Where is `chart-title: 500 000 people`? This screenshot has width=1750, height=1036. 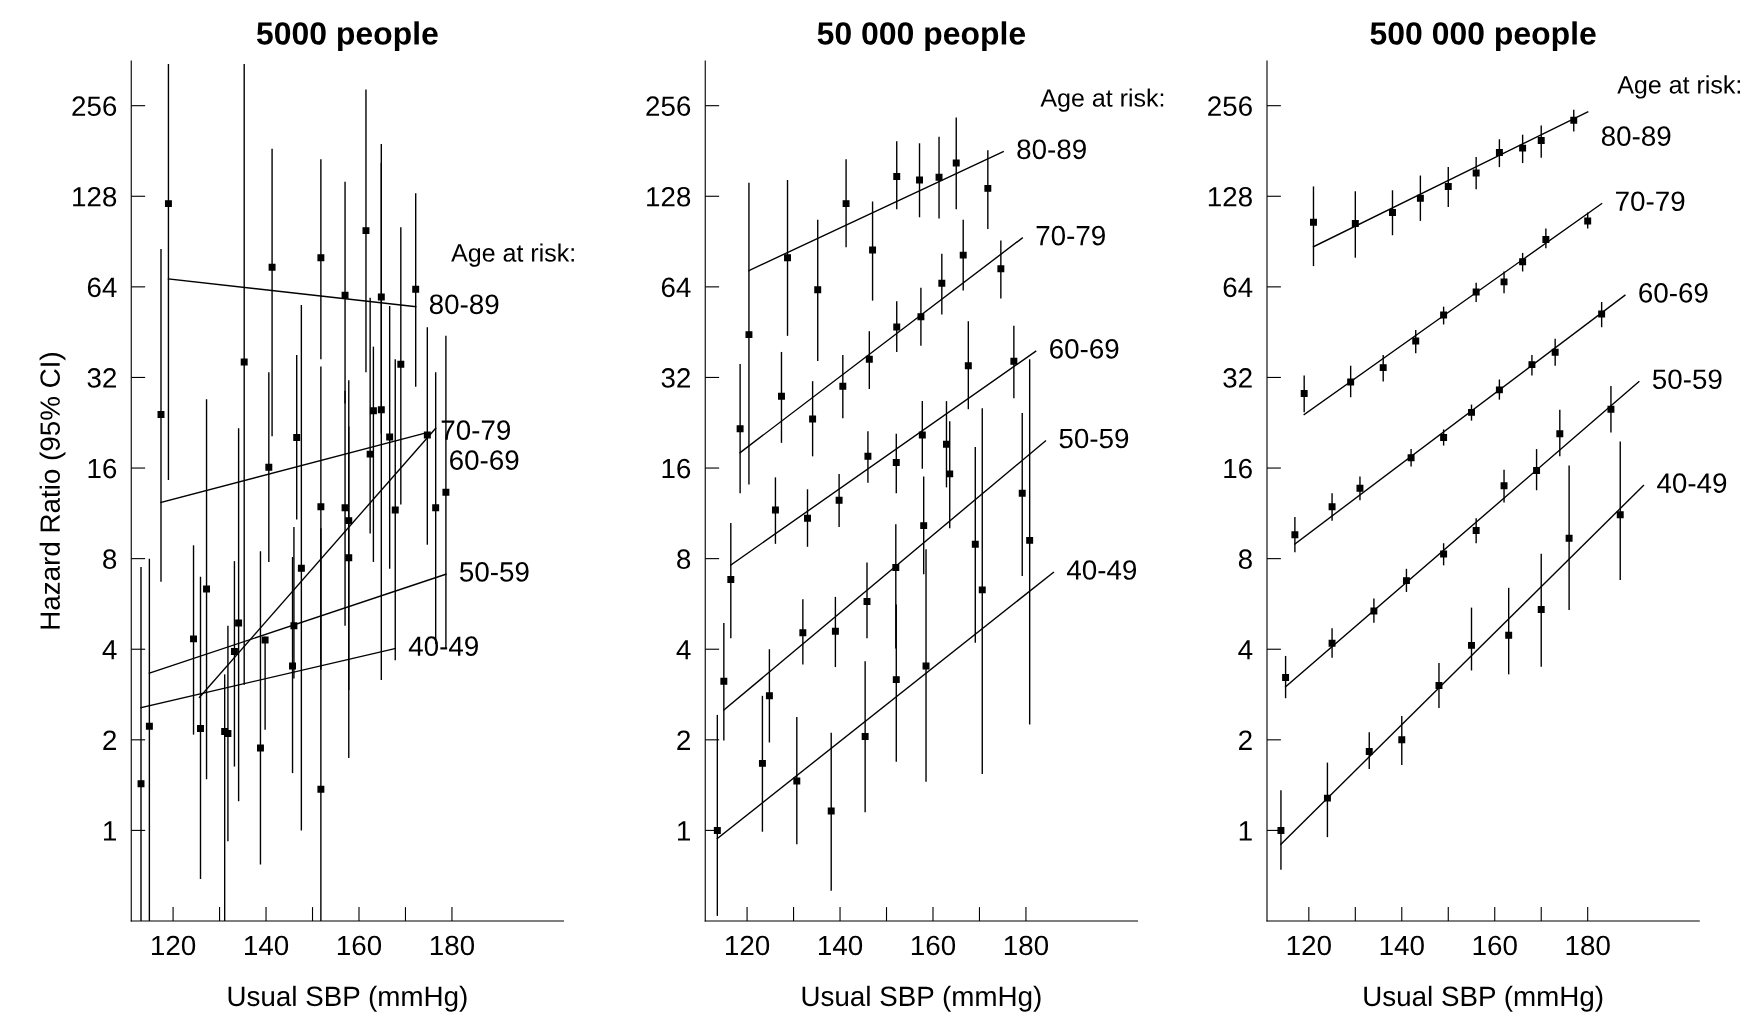
chart-title: 500 000 people is located at coordinates (1483, 36).